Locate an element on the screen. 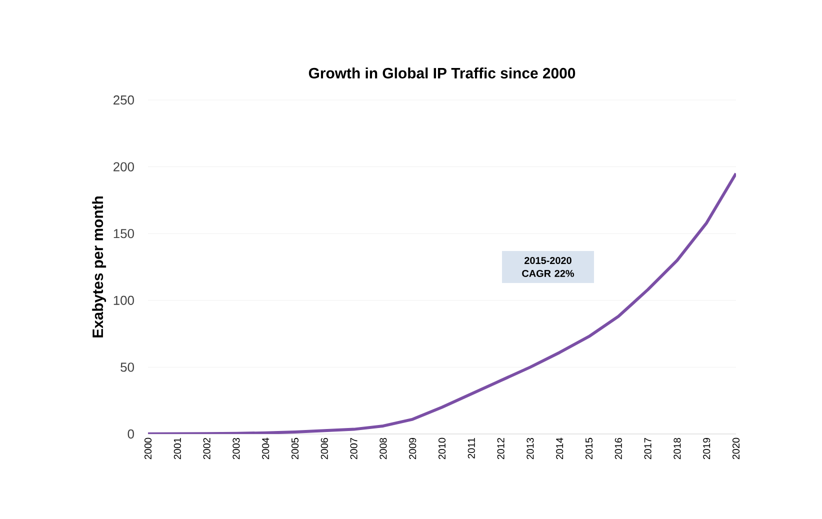  x-tick-label: 2003 is located at coordinates (236, 449).